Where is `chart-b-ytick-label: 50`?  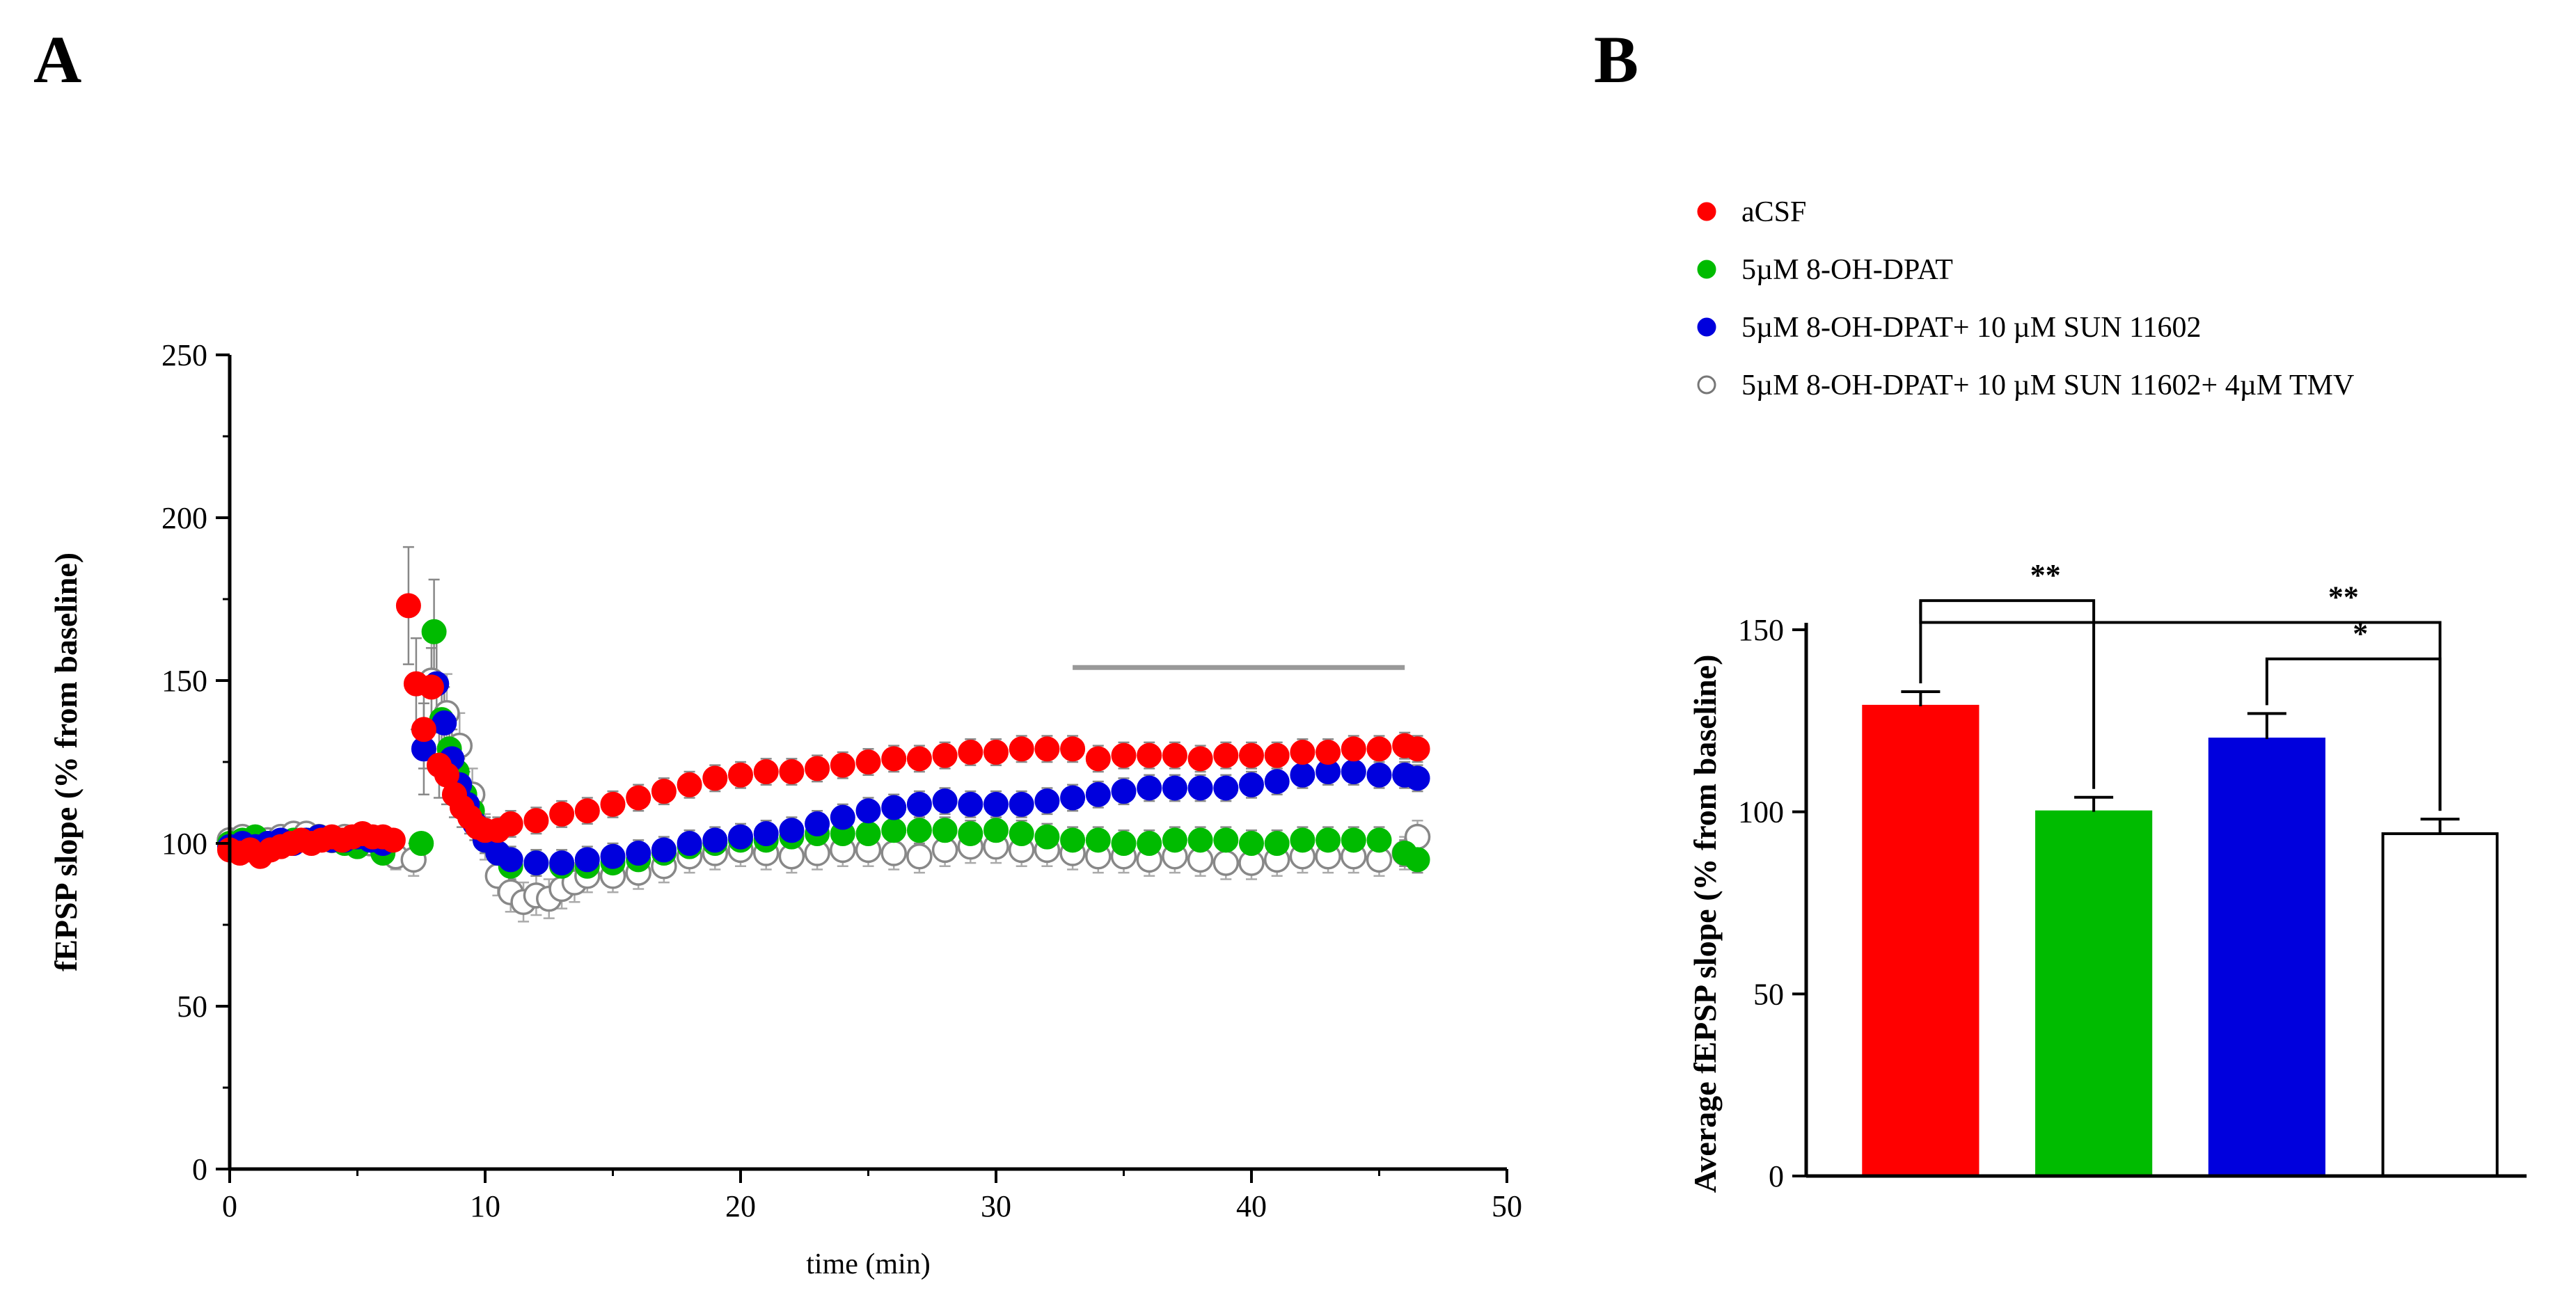 chart-b-ytick-label: 50 is located at coordinates (1768, 994).